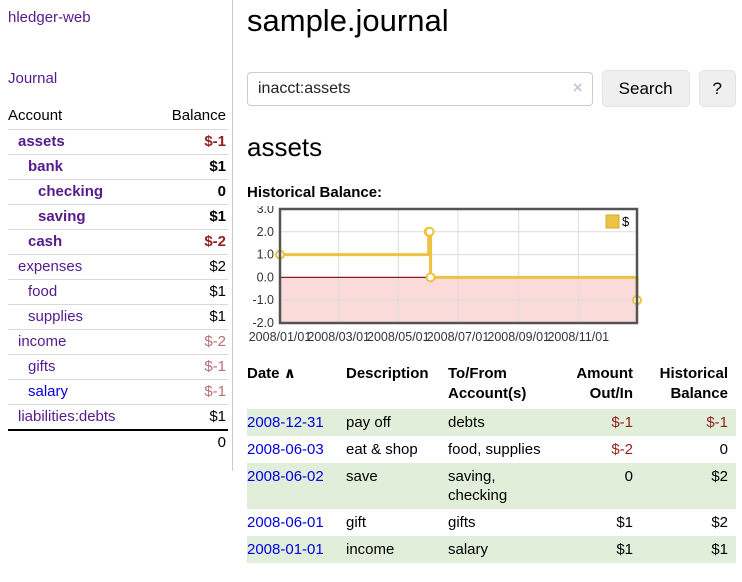 This screenshot has width=742, height=582. I want to click on transaction-accounts: debts, so click(466, 422).